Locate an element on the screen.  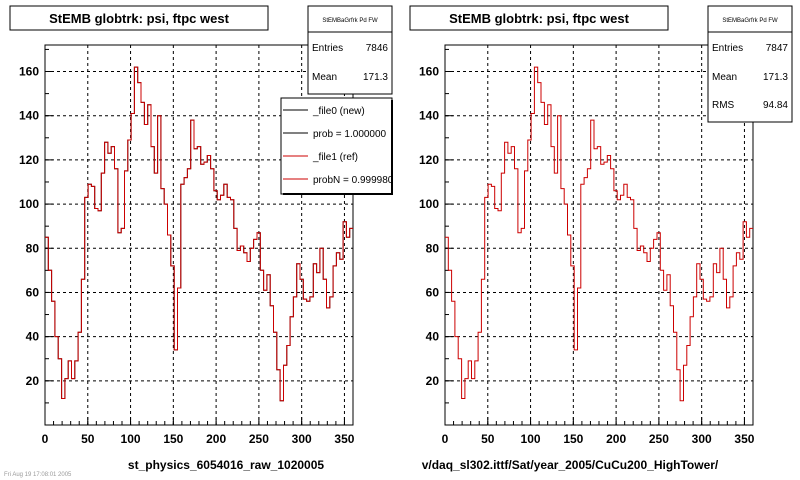
right-ytick-label: 80 is located at coordinates (433, 248).